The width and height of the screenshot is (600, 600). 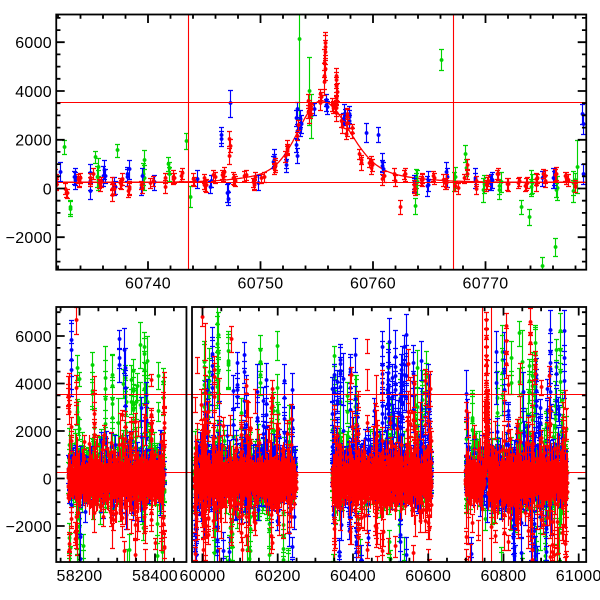 I want to click on svg-text: 60800, so click(x=504, y=576).